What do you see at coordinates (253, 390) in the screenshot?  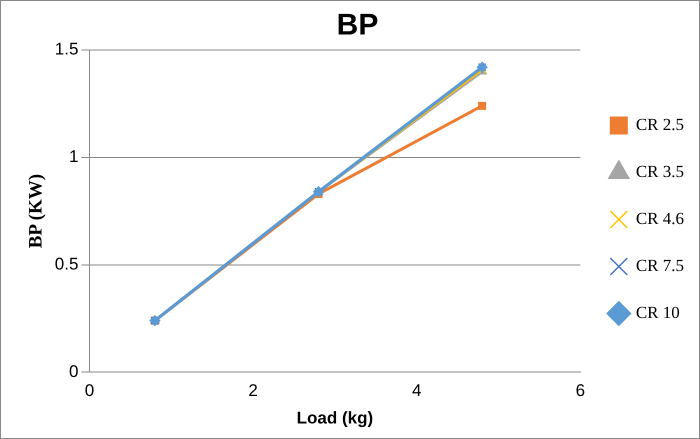 I see `x-tick-label: 2` at bounding box center [253, 390].